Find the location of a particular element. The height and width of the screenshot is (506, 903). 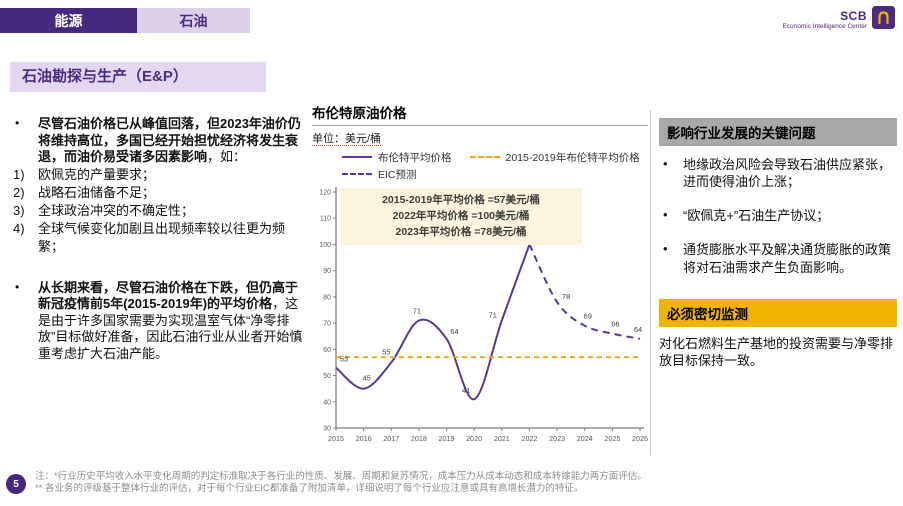

legend-solid-line-swatch is located at coordinates (357, 157).